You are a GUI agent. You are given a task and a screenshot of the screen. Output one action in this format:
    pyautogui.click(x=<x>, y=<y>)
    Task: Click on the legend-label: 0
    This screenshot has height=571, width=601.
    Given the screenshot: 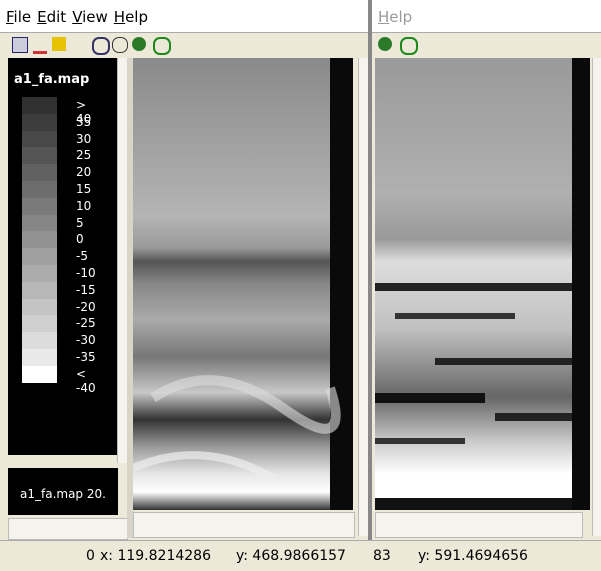 What is the action you would take?
    pyautogui.click(x=80, y=239)
    